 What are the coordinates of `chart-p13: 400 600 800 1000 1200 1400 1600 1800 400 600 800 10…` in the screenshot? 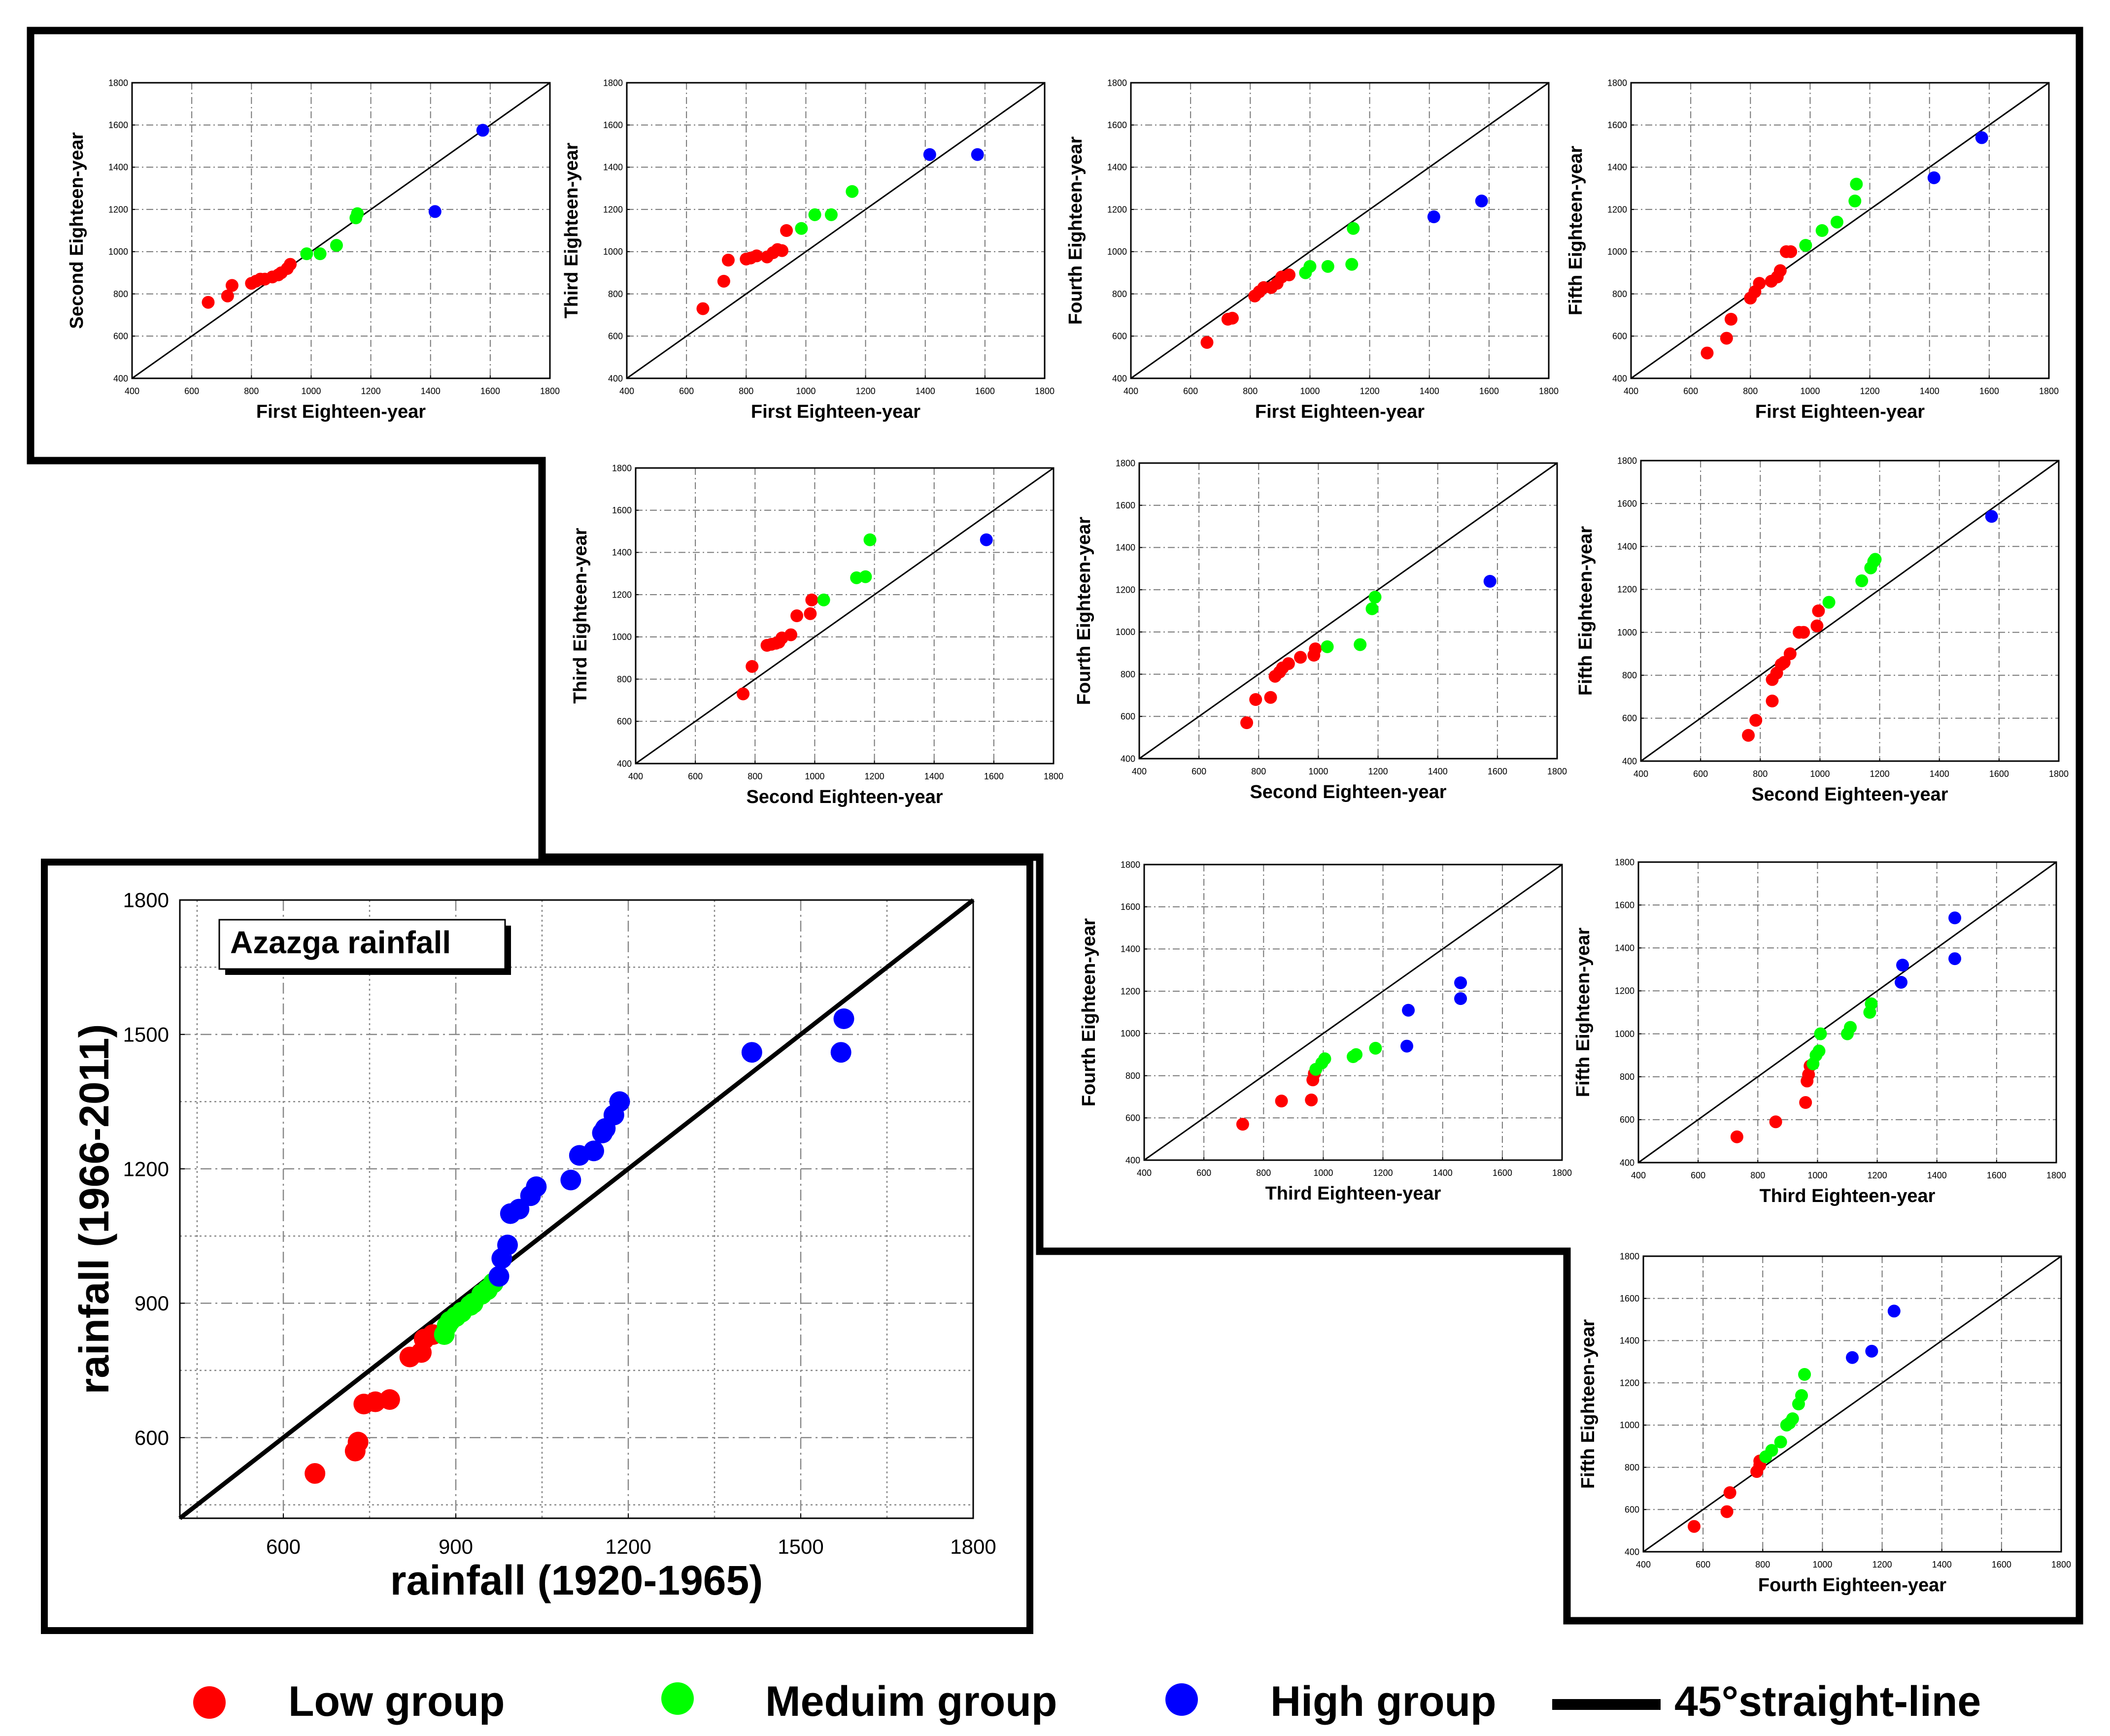 It's located at (808, 250).